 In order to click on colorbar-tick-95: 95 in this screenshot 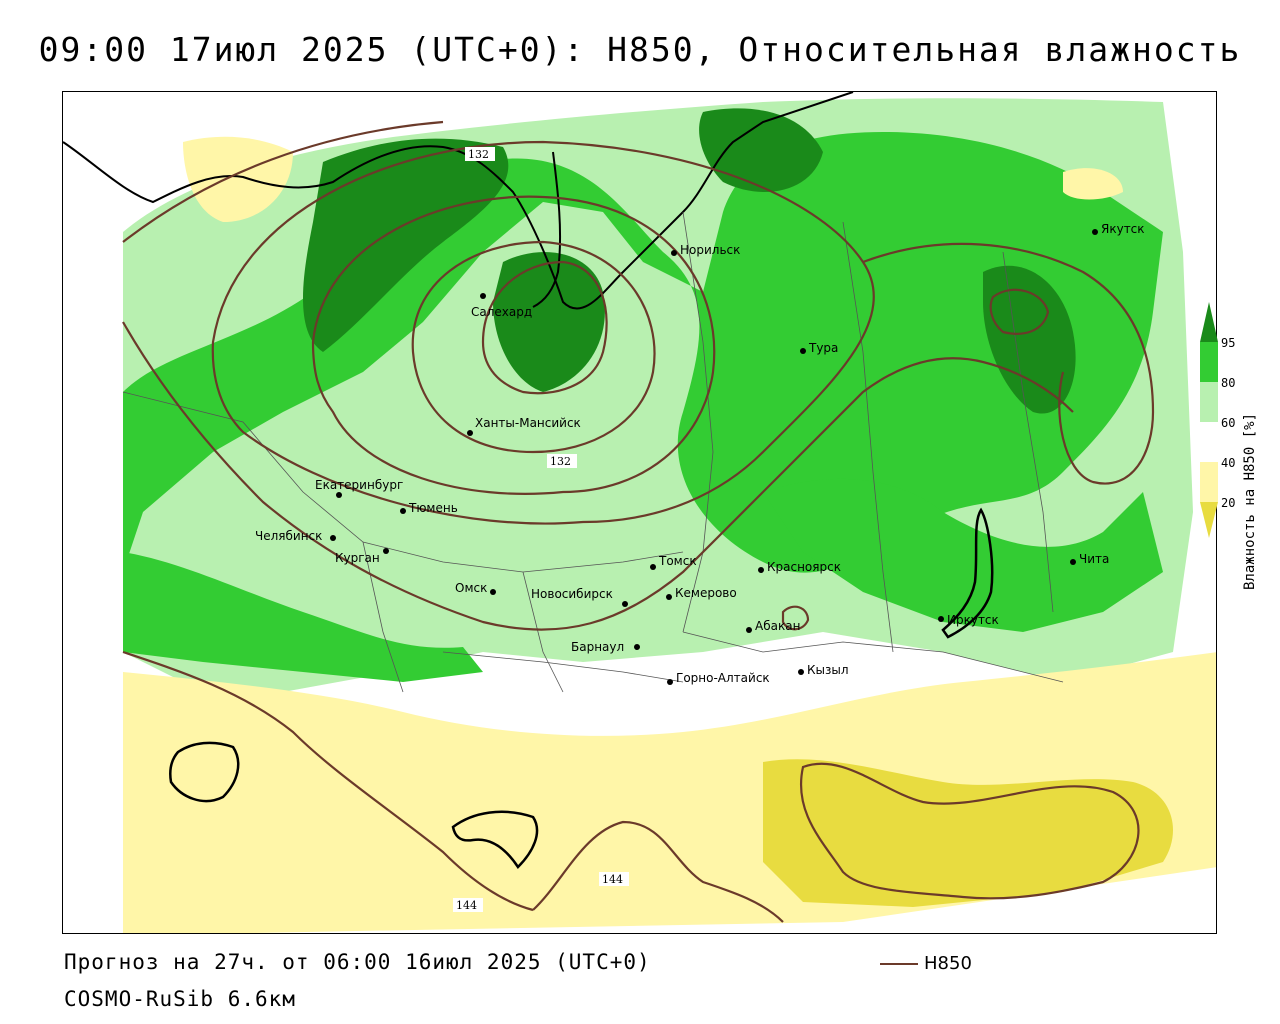, I will do `click(1228, 343)`.